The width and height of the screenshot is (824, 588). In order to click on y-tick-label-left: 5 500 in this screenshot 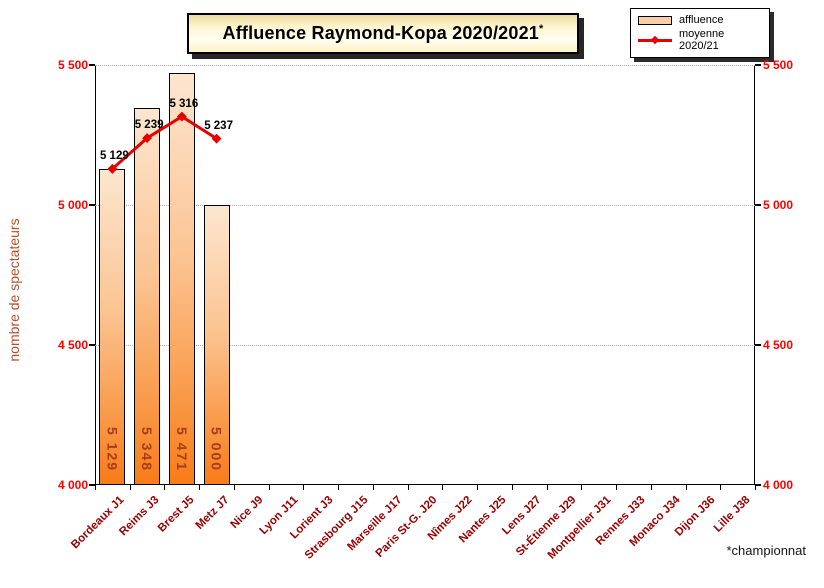, I will do `click(72, 65)`.